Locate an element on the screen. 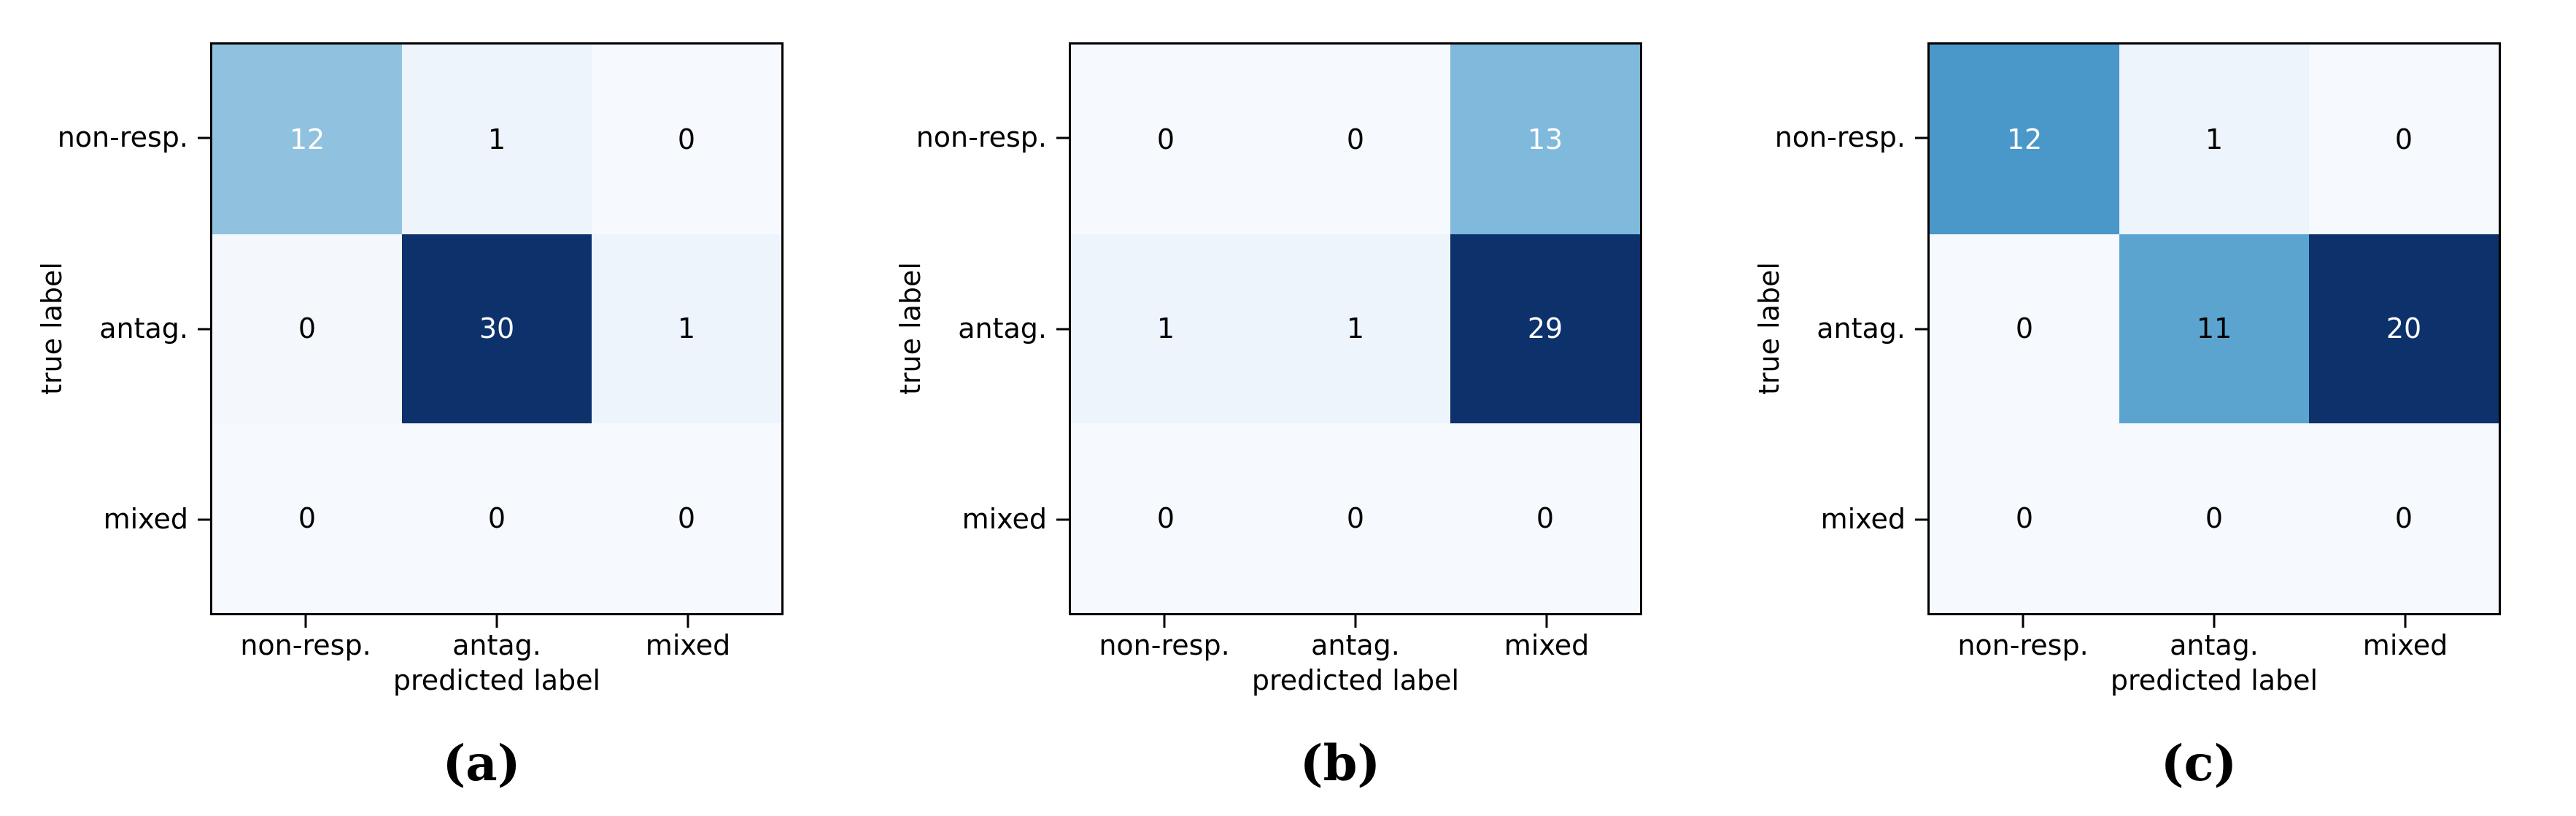 This screenshot has height=816, width=2576. panel-caption-a: (a) is located at coordinates (481, 763).